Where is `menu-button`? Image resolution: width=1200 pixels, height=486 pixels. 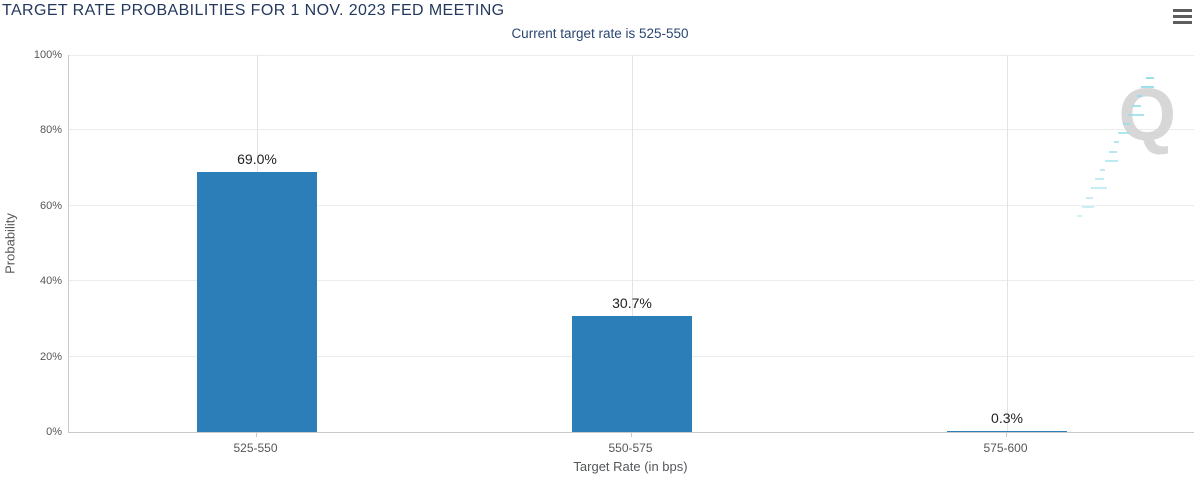 menu-button is located at coordinates (1183, 18).